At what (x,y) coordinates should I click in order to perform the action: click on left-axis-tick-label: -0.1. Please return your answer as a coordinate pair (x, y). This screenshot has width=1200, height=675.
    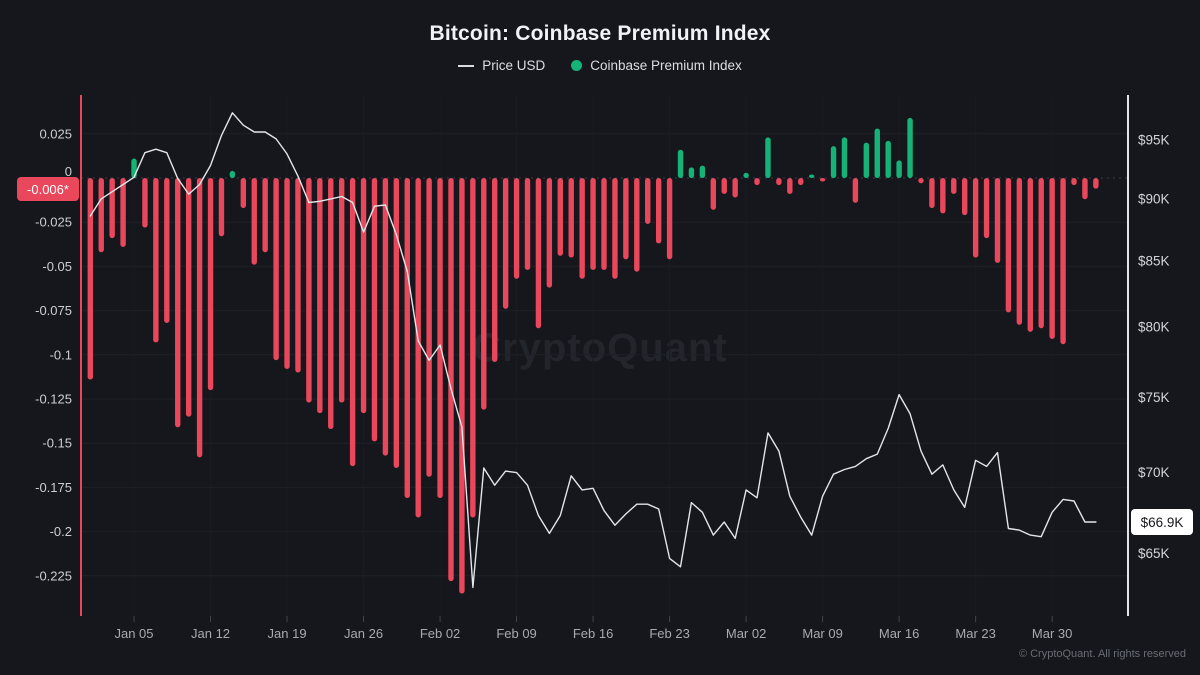
    Looking at the image, I should click on (61, 354).